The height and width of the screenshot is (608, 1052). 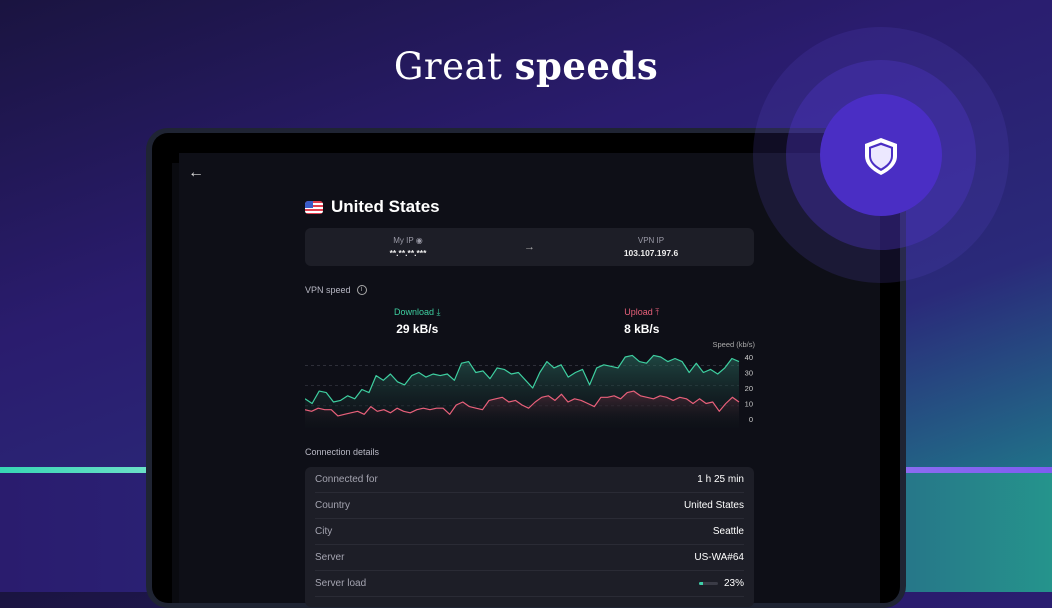 I want to click on y-axis-label: Speed (kb/s), so click(x=733, y=344).